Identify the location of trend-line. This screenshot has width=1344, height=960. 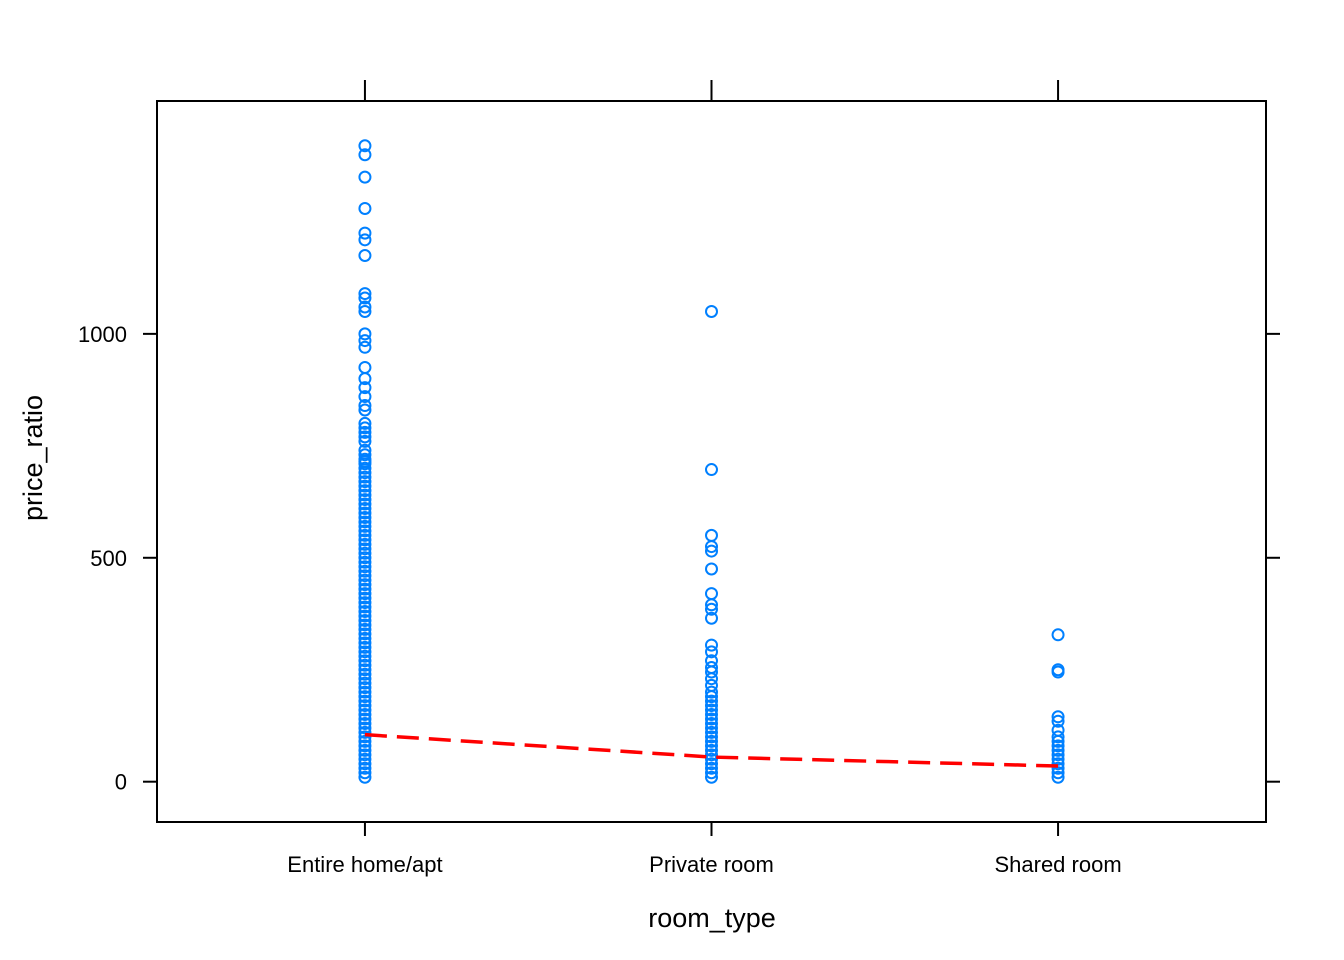
(711, 750).